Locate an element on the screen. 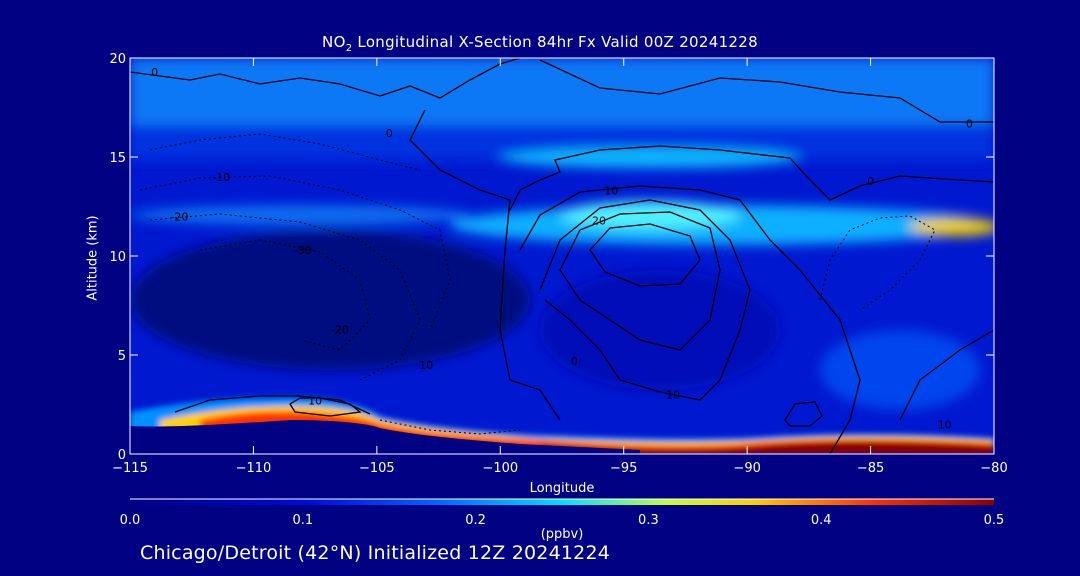  y-tick-label: 5 is located at coordinates (122, 356).